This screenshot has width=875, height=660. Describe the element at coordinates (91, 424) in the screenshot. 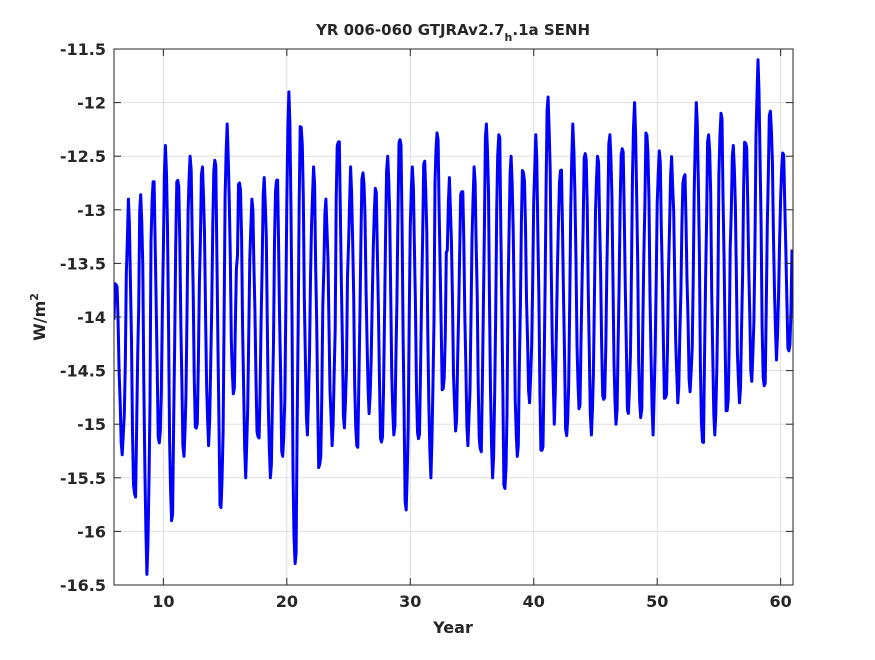

I see `y-tick-label: -15` at that location.